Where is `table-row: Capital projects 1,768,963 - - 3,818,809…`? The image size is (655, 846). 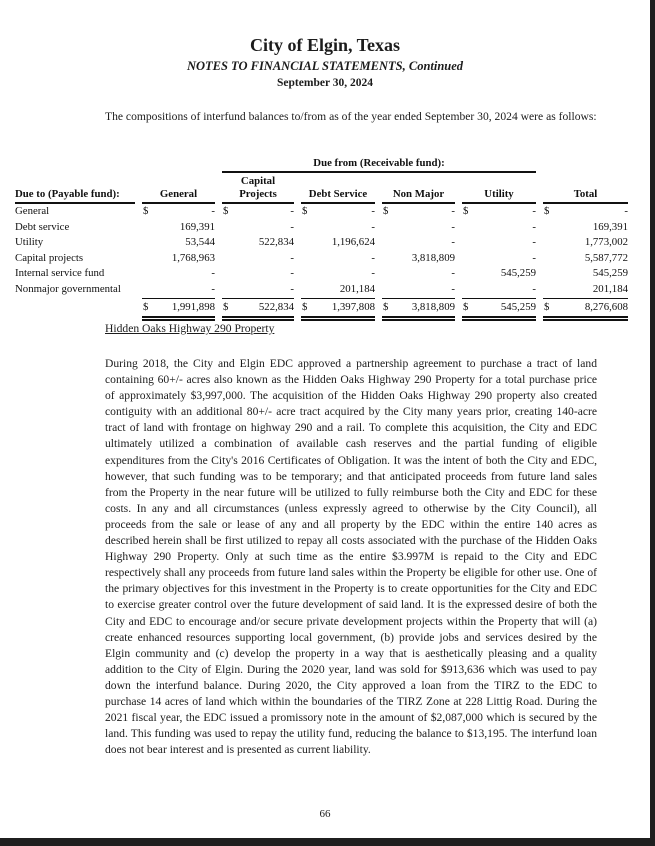
table-row: Capital projects 1,768,963 - - 3,818,809… is located at coordinates (321, 259).